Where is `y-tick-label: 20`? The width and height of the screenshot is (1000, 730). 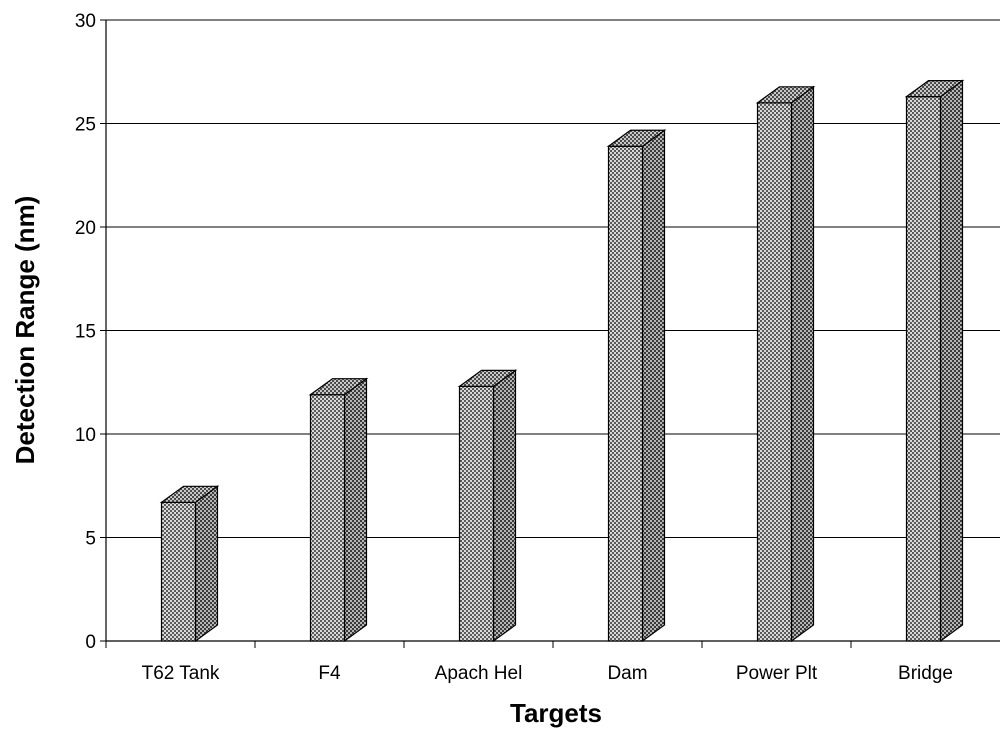 y-tick-label: 20 is located at coordinates (85, 228).